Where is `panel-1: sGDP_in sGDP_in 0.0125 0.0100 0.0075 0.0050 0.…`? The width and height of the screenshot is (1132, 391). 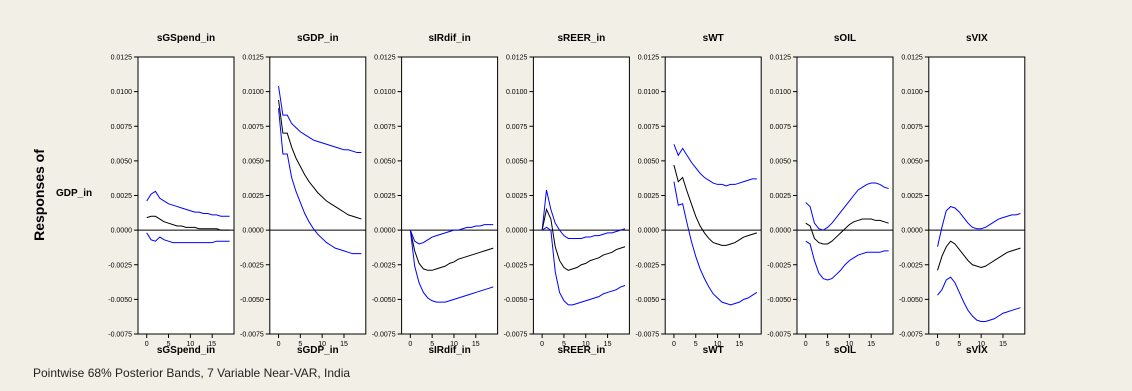 panel-1: sGDP_in sGDP_in 0.0125 0.0100 0.0075 0.0050 0.… is located at coordinates (303, 194).